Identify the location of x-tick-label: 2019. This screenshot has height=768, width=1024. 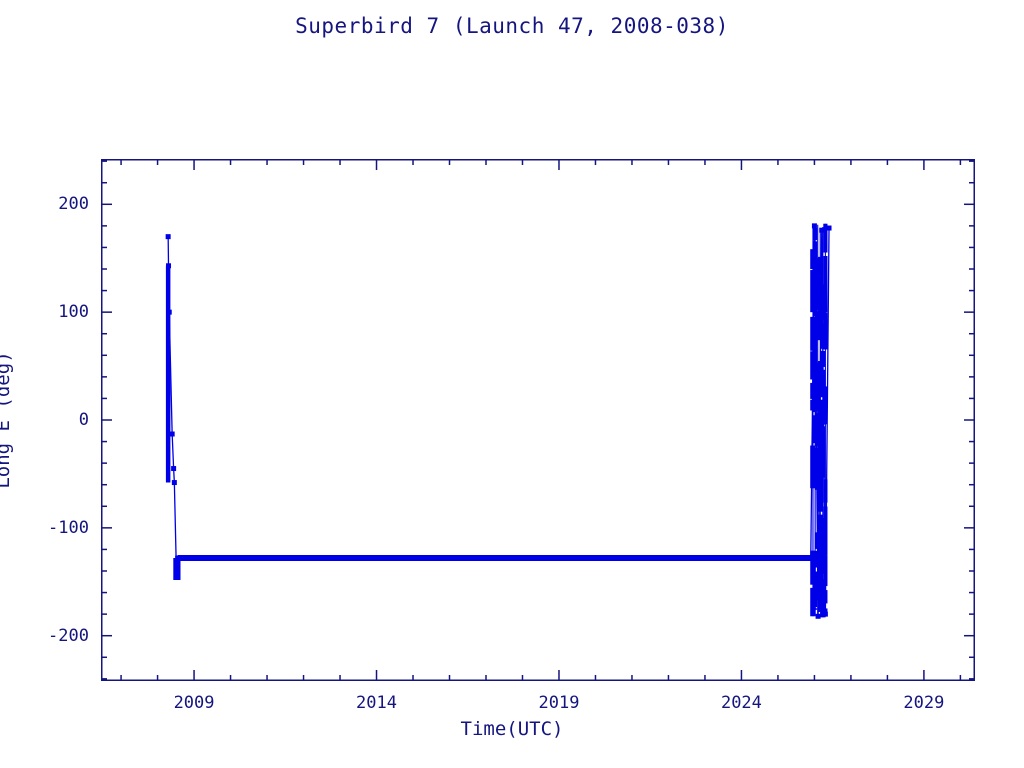
(559, 703).